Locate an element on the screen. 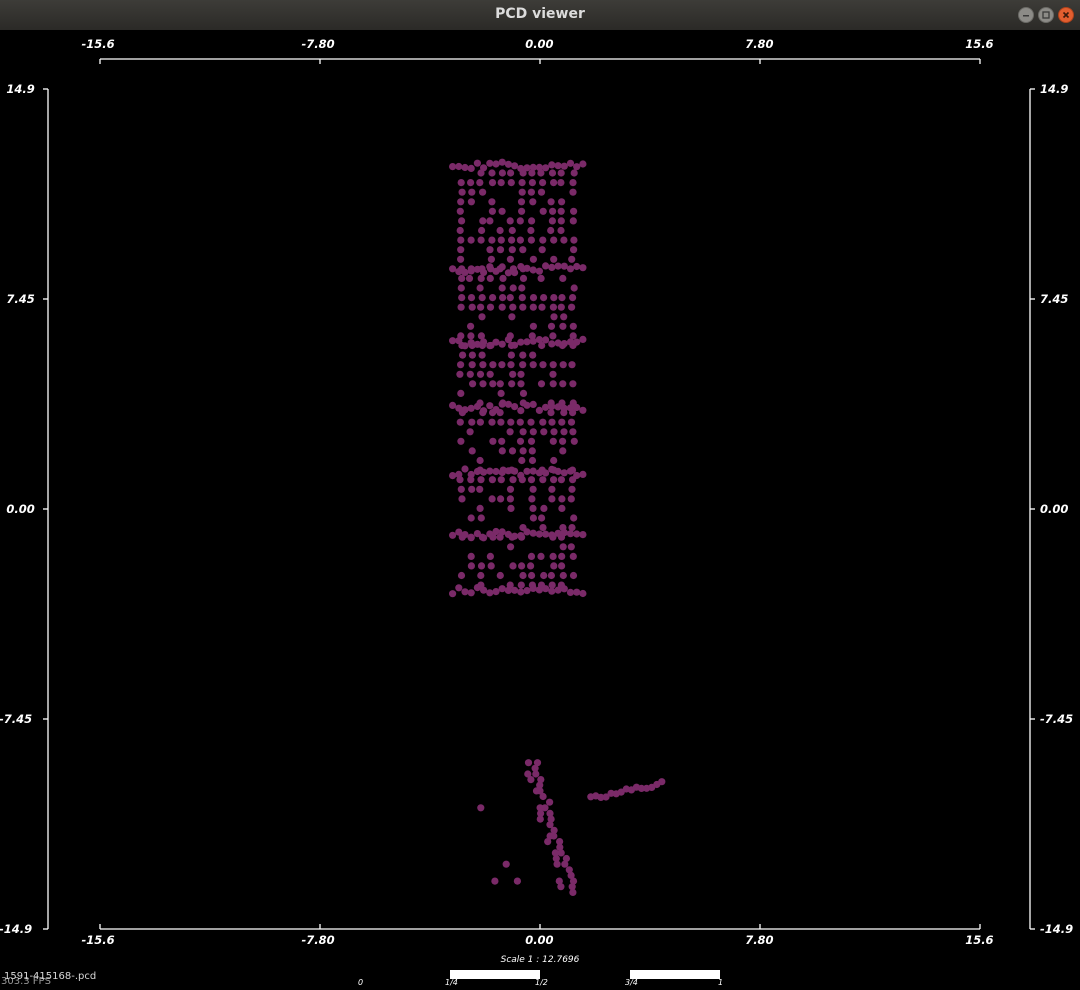  x-tick-label-bottom: 0.00 is located at coordinates (539, 940).